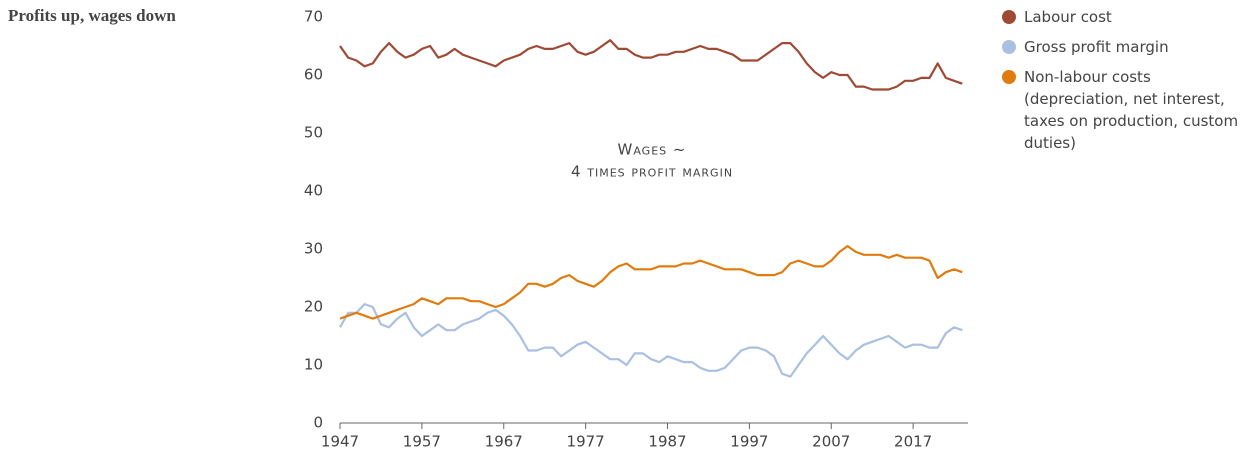 This screenshot has width=1248, height=461. I want to click on x-tick-label: 2007, so click(831, 442).